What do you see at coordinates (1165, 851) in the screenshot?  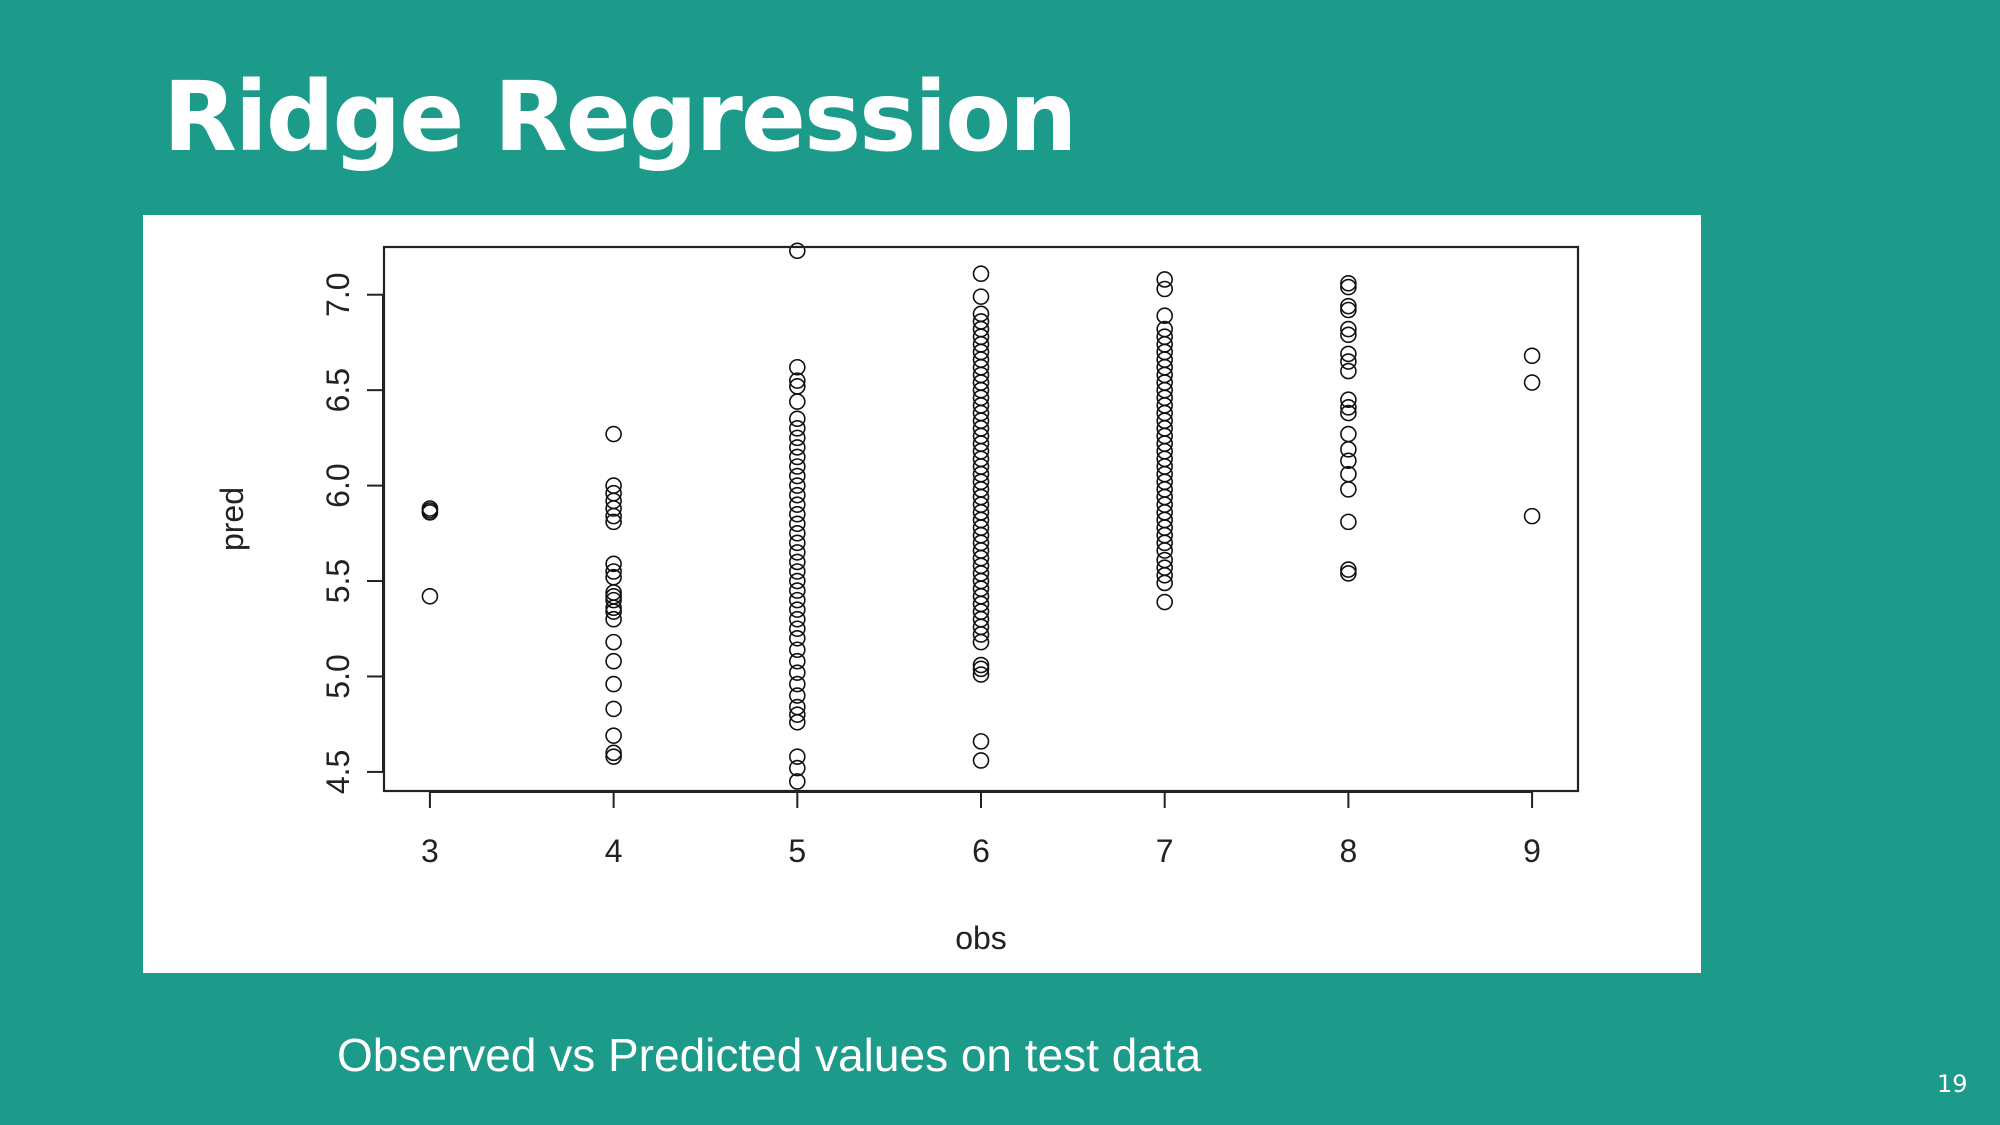 I see `x-tick-label: 7` at bounding box center [1165, 851].